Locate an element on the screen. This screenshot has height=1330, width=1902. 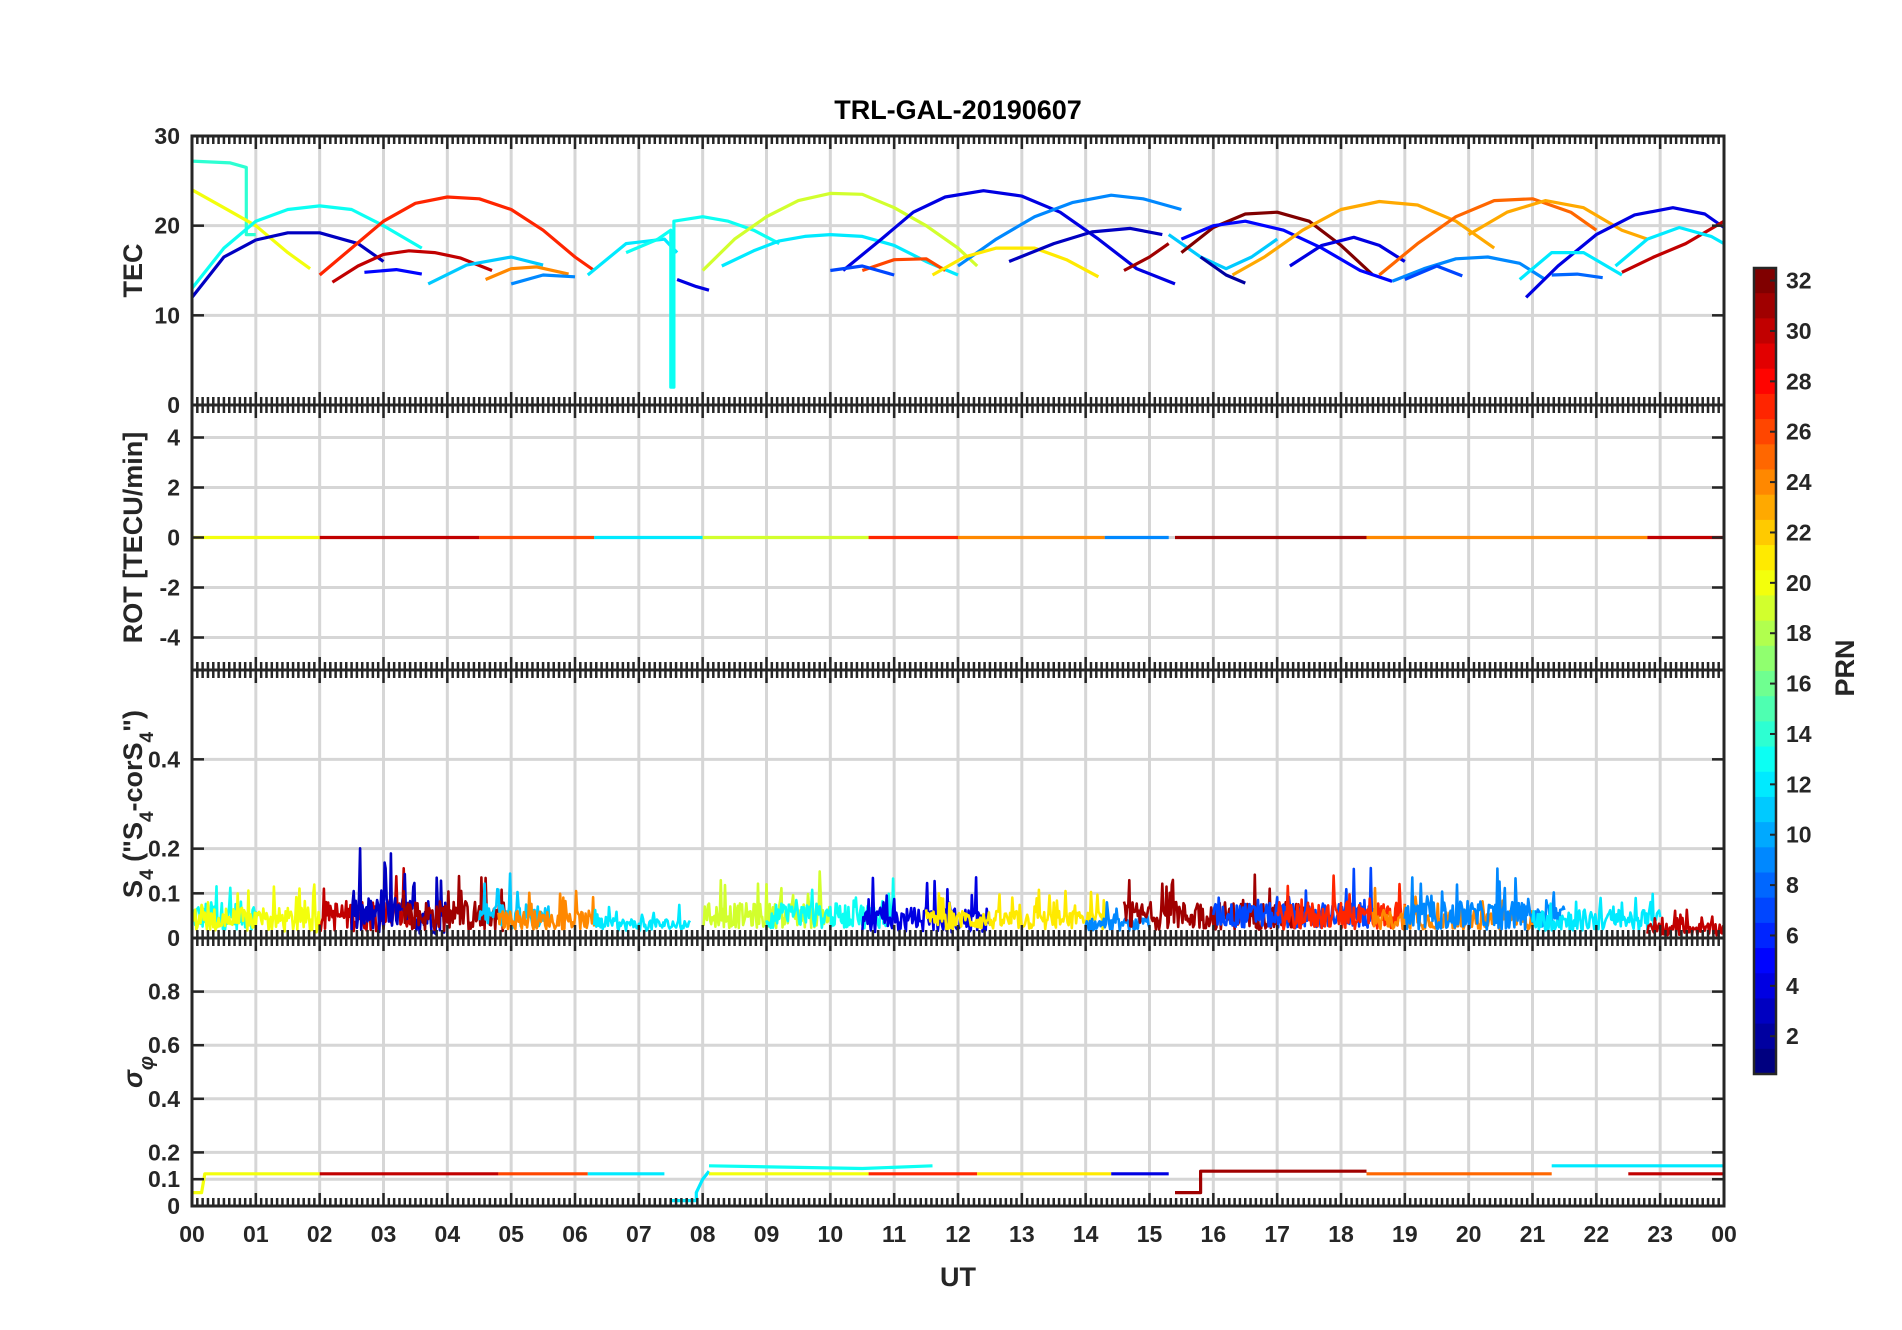
colorbar-tick-label: 20 is located at coordinates (1799, 583).